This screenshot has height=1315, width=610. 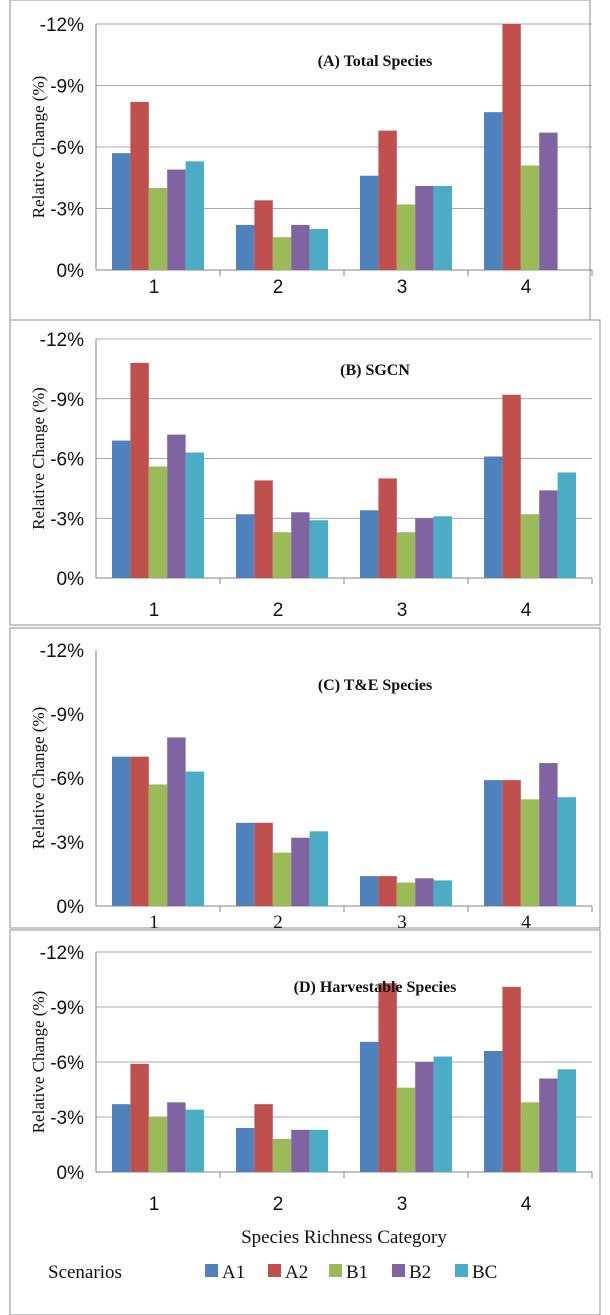 I want to click on panel-title: (D) Harvestable Species, so click(x=375, y=987).